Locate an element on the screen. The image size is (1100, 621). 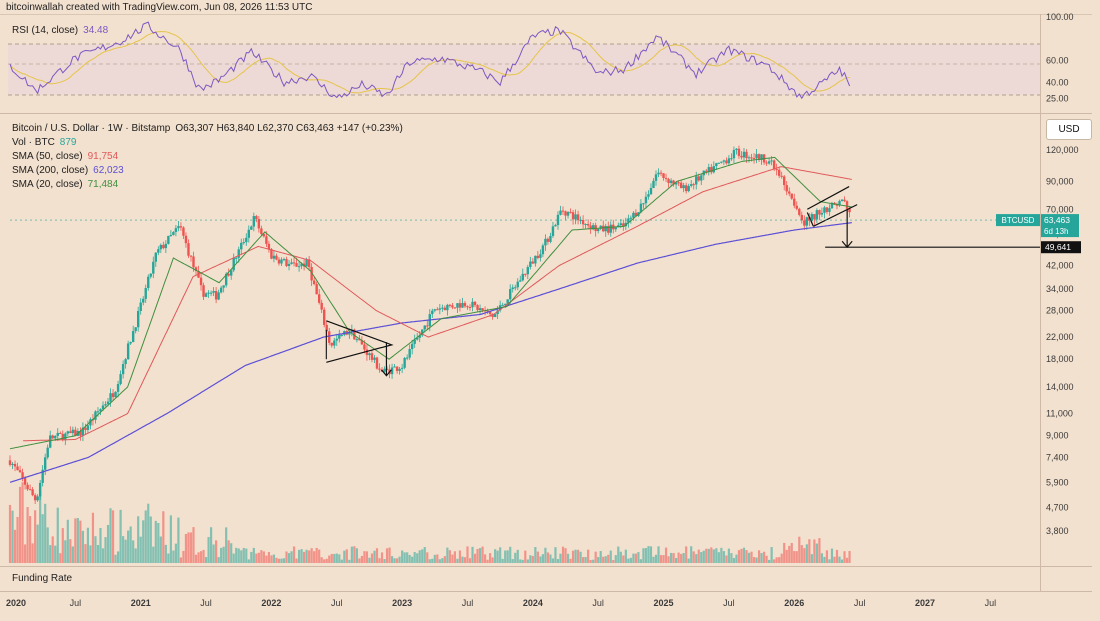
symbol-label: Bitcoin / U.S. Dollar · 1W · Bitstamp is located at coordinates (91, 128).